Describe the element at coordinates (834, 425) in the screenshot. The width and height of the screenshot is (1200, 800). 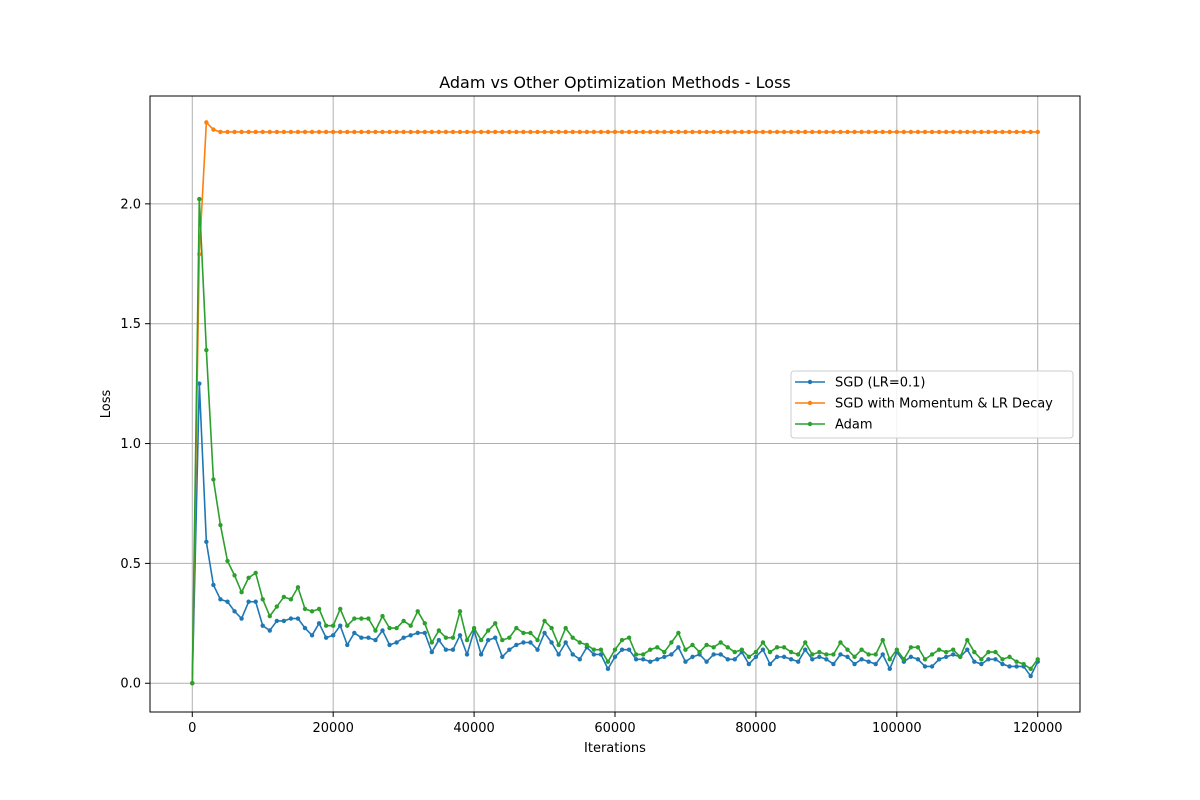
I see `legend-item: Adam` at that location.